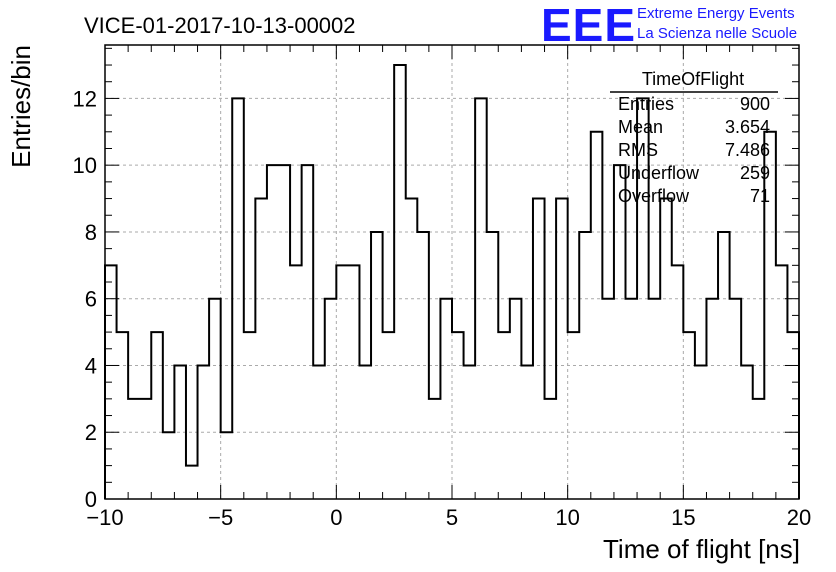 Image resolution: width=836 pixels, height=572 pixels. I want to click on x-tick-label: −5, so click(220, 517).